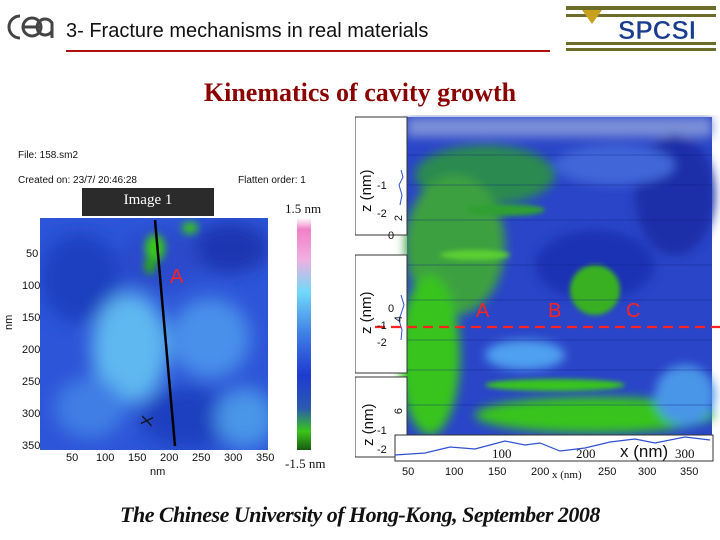 This screenshot has height=540, width=720. I want to click on z-axis-label-mid: z (nm), so click(366, 313).